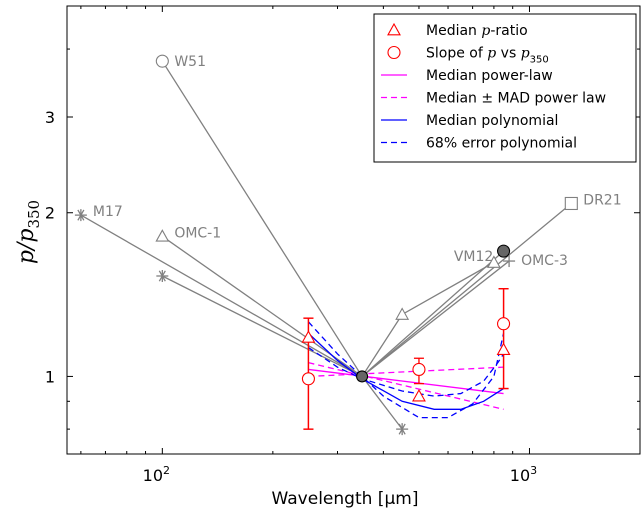  Describe the element at coordinates (504, 251) in the screenshot. I see `marker-filled-circle` at that location.